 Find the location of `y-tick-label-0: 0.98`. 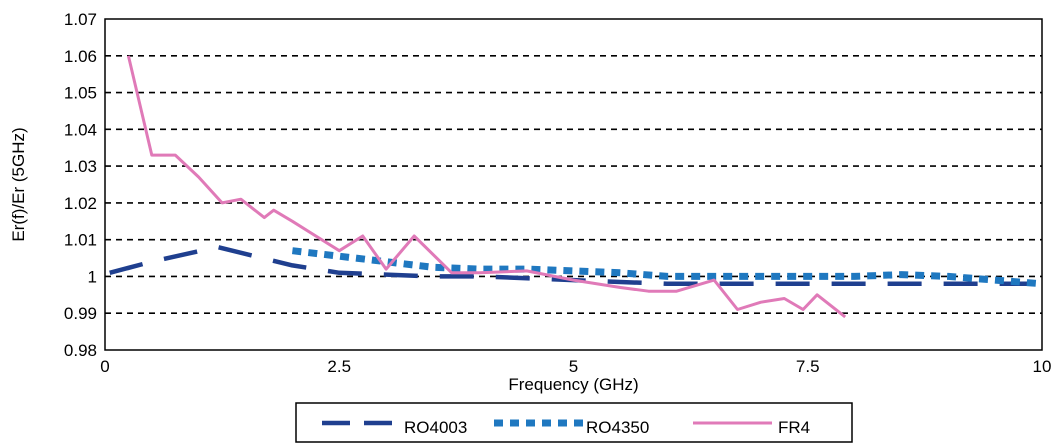

y-tick-label-0: 0.98 is located at coordinates (80, 350).